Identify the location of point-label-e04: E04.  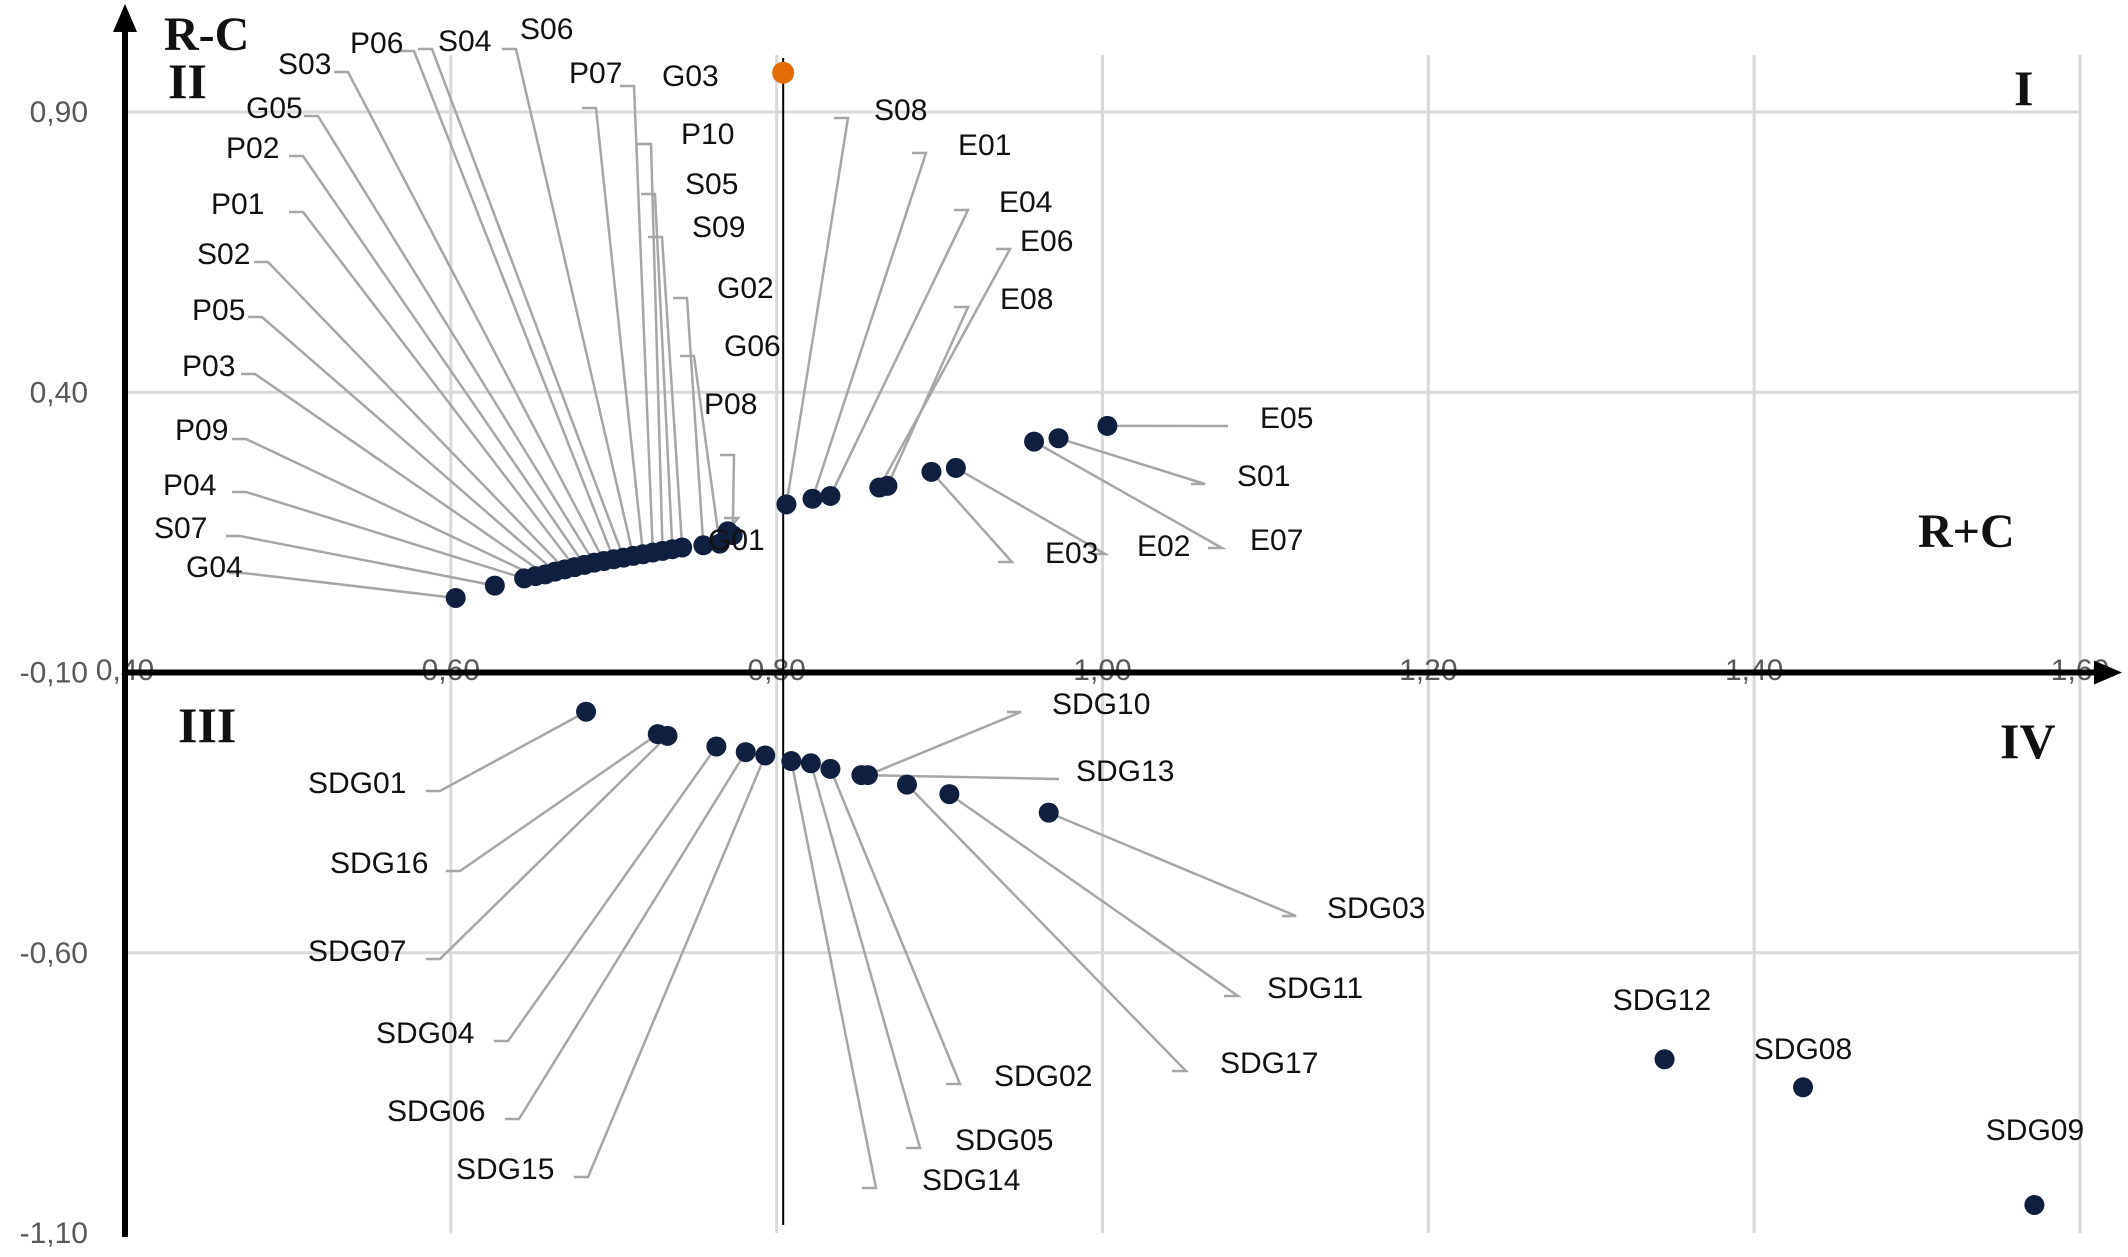
(1025, 202).